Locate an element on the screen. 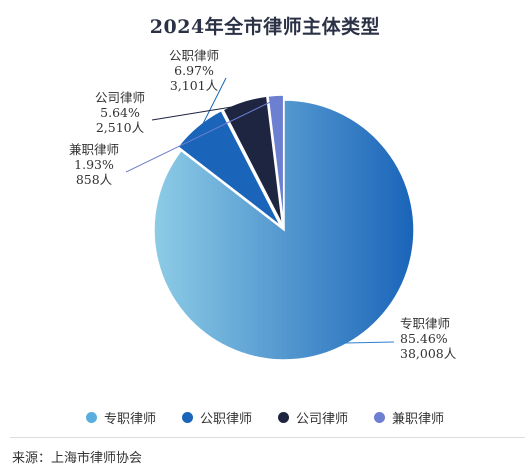 The image size is (530, 476). slice-count: 2,510人 is located at coordinates (120, 127).